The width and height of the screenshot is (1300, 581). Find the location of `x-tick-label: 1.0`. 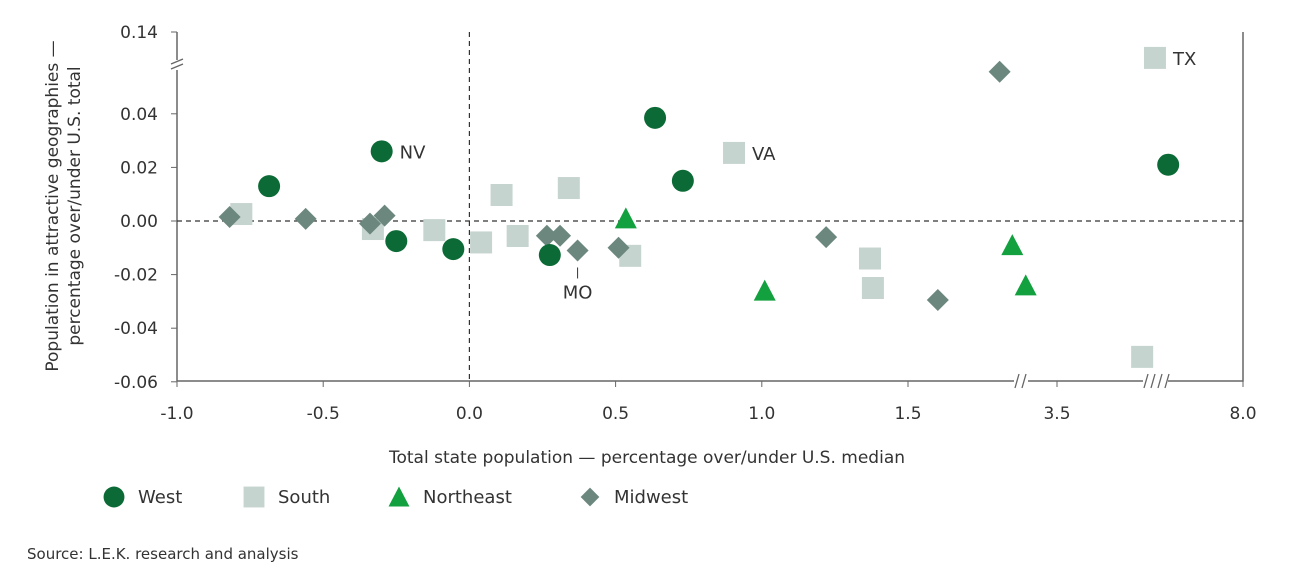

x-tick-label: 1.0 is located at coordinates (761, 414).